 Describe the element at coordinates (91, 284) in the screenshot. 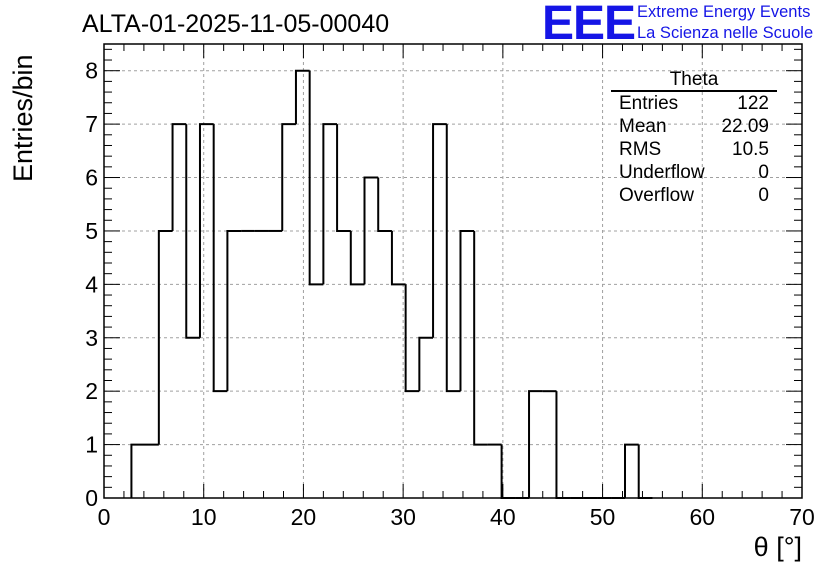

I see `y-tick-label: 4` at that location.